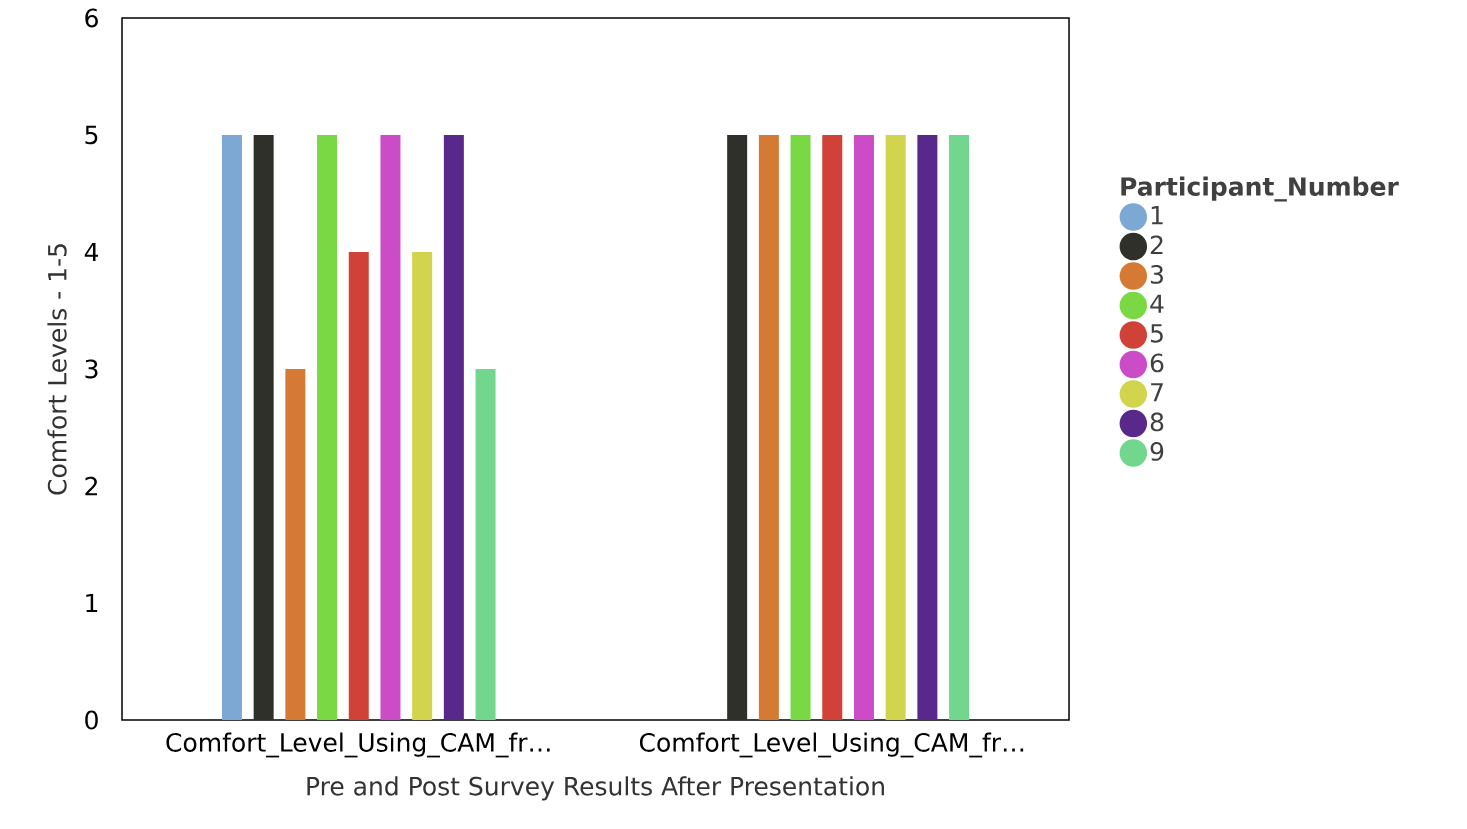 The image size is (1467, 829). Describe the element at coordinates (1157, 451) in the screenshot. I see `legend-label: 9` at that location.